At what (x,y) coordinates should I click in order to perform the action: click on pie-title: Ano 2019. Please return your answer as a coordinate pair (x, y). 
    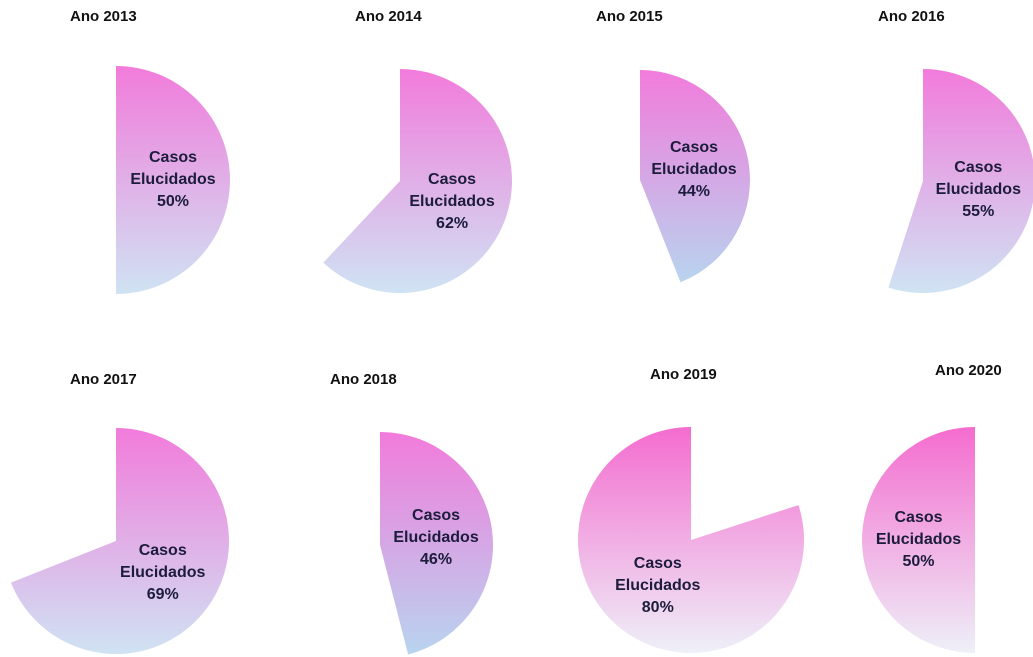
    Looking at the image, I should click on (683, 374).